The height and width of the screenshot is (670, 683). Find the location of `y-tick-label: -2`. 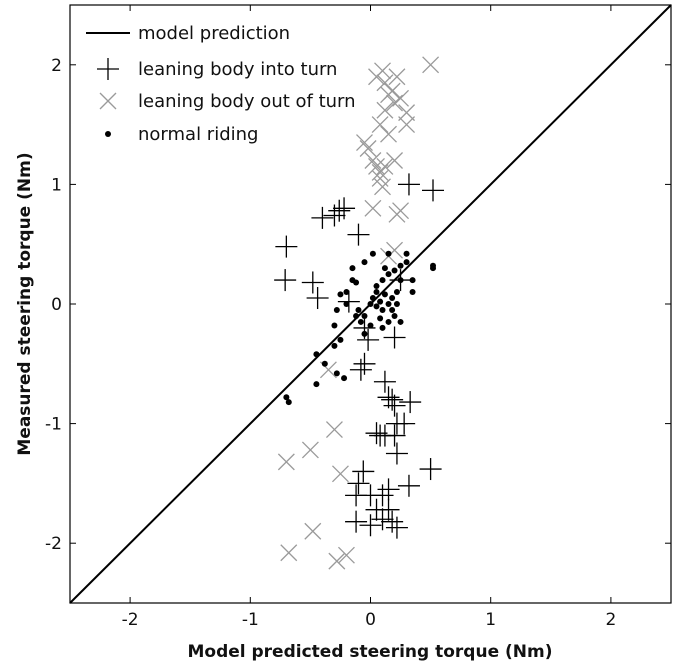

y-tick-label: -2 is located at coordinates (53, 544).